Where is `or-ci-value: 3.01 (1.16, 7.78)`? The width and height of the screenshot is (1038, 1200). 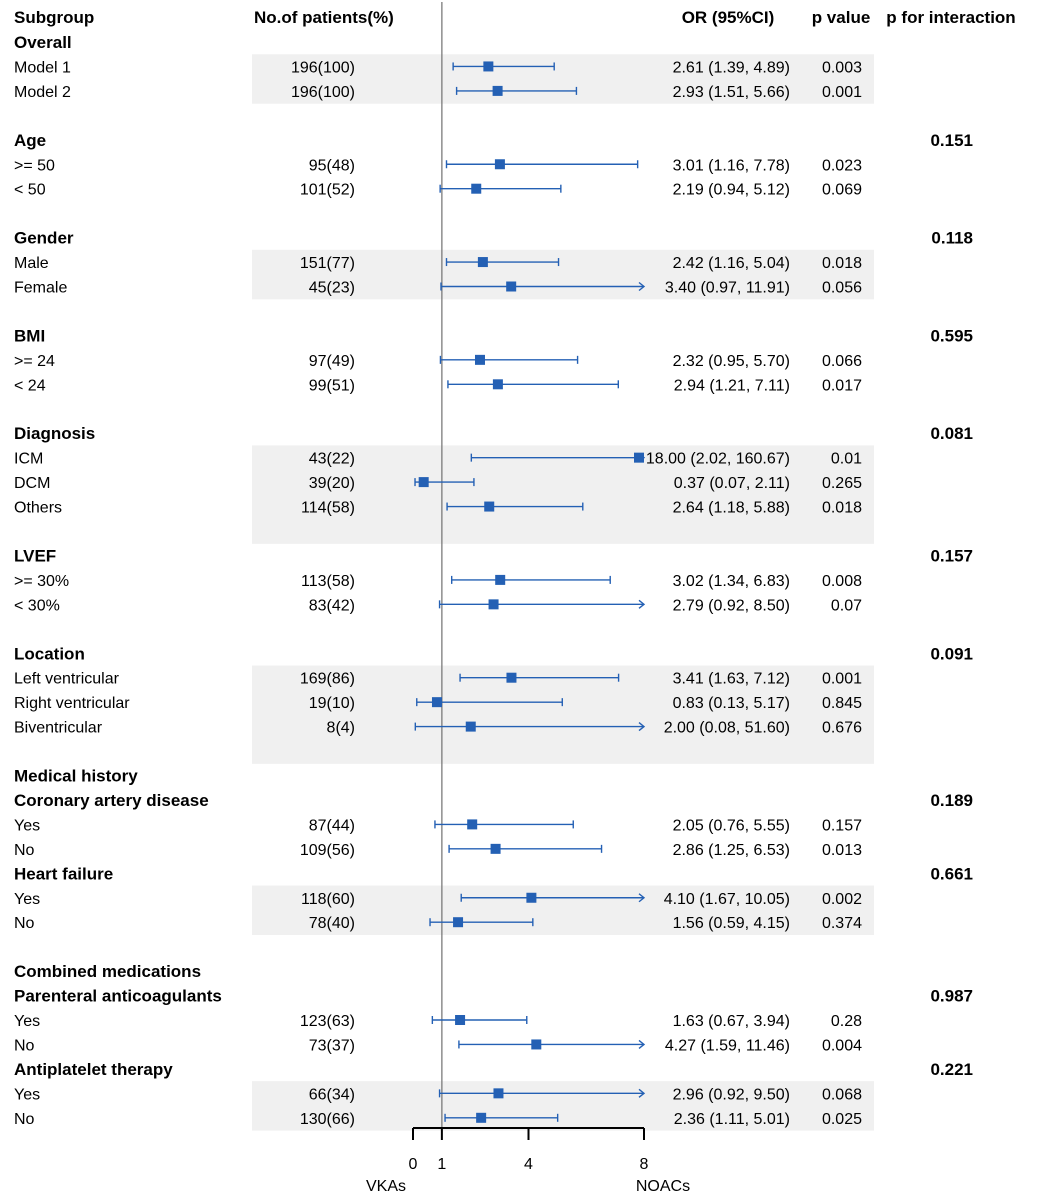 or-ci-value: 3.01 (1.16, 7.78) is located at coordinates (731, 165).